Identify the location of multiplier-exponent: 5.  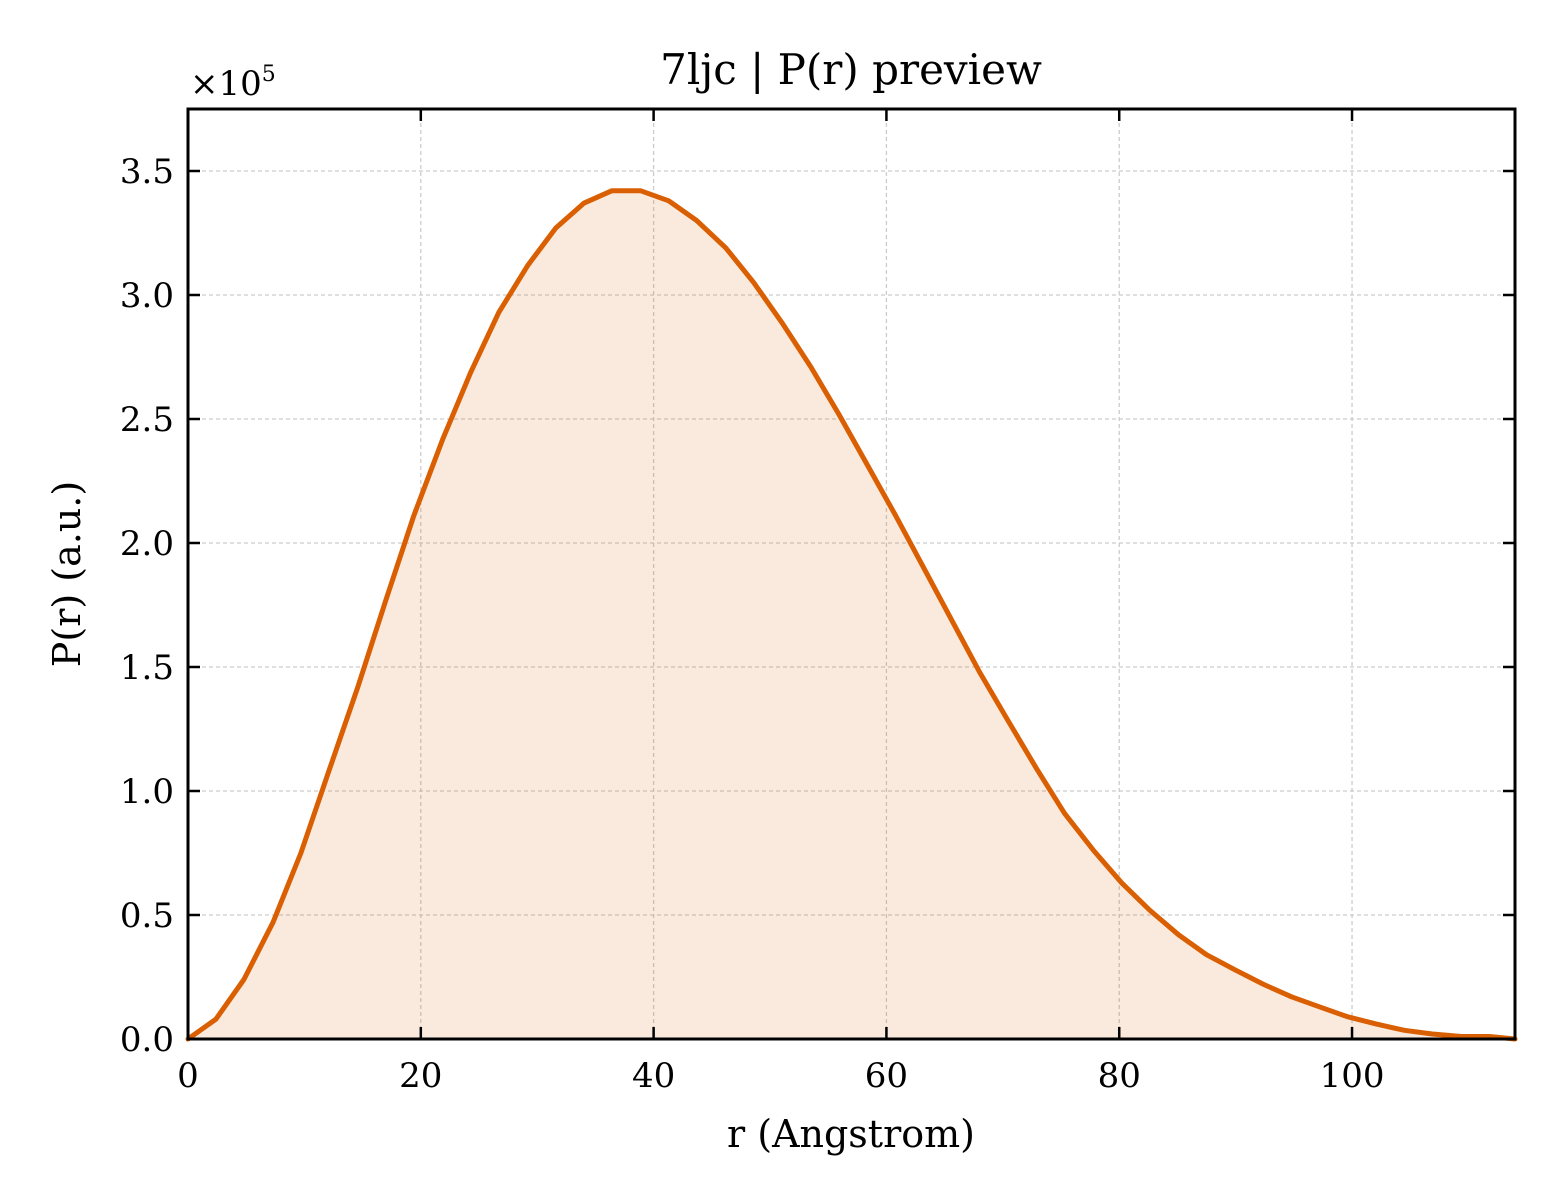
(269, 74).